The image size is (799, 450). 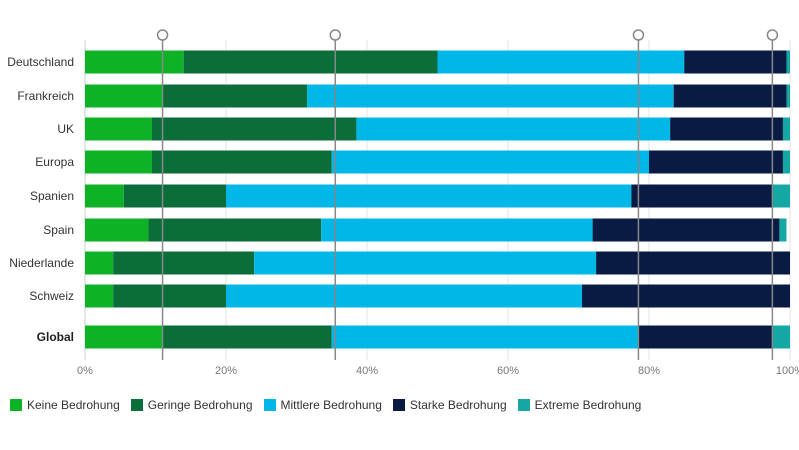 What do you see at coordinates (117, 230) in the screenshot?
I see `bar-spain-keine-bedrohung` at bounding box center [117, 230].